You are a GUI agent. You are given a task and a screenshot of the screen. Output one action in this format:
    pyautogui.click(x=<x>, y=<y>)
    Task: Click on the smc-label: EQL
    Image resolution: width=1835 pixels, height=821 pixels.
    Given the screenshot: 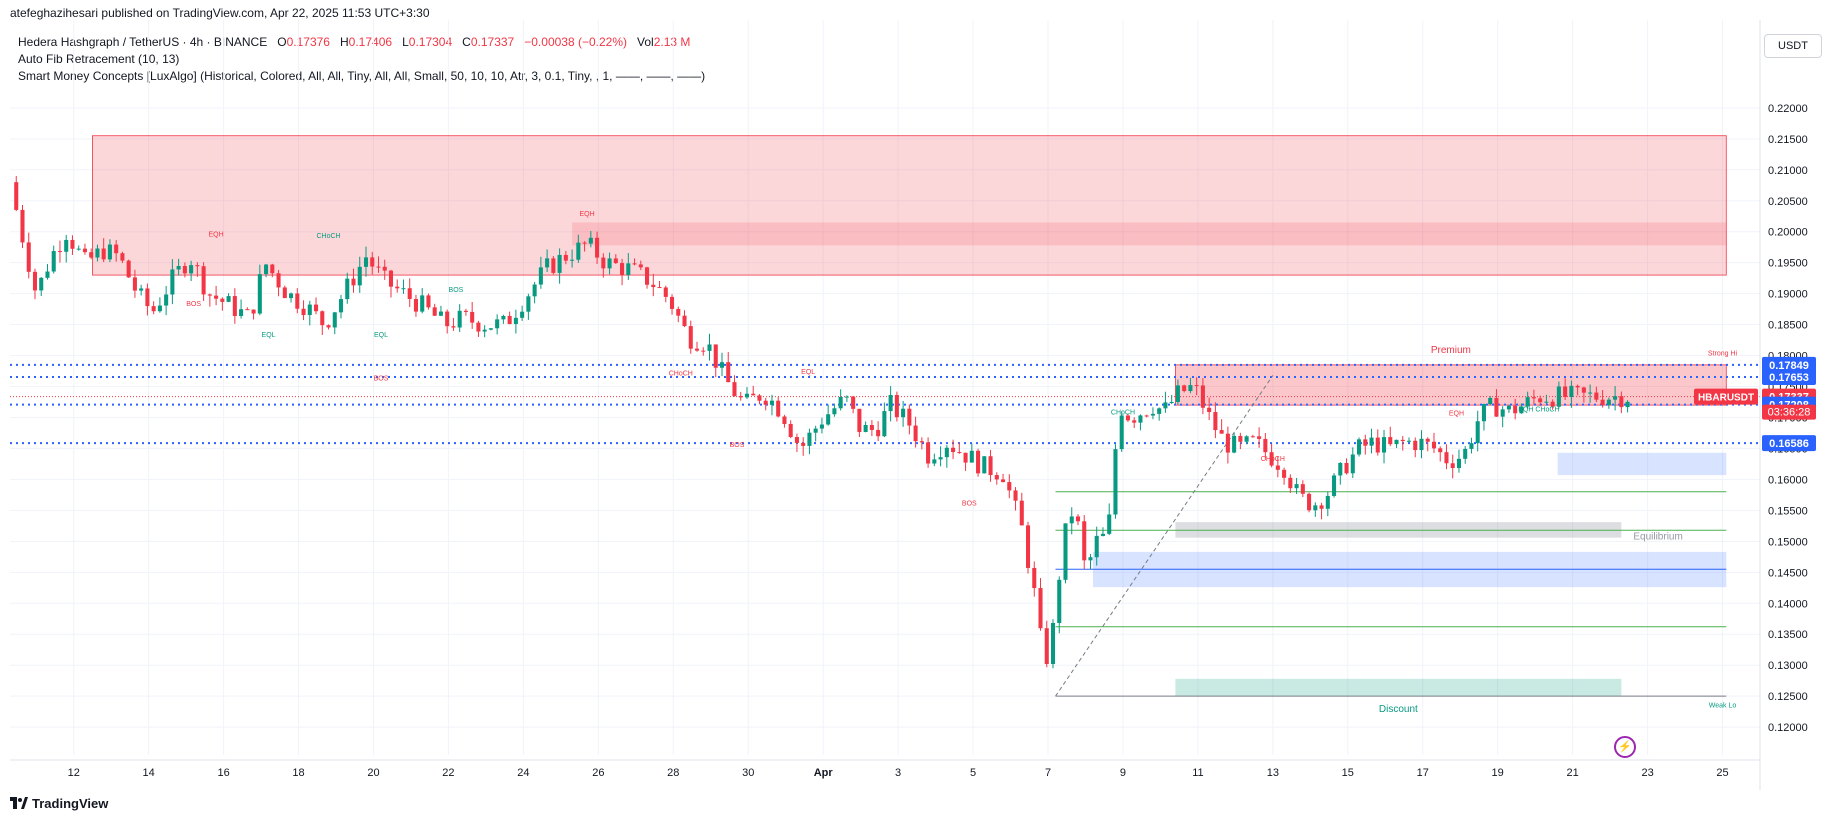 What is the action you would take?
    pyautogui.click(x=381, y=335)
    